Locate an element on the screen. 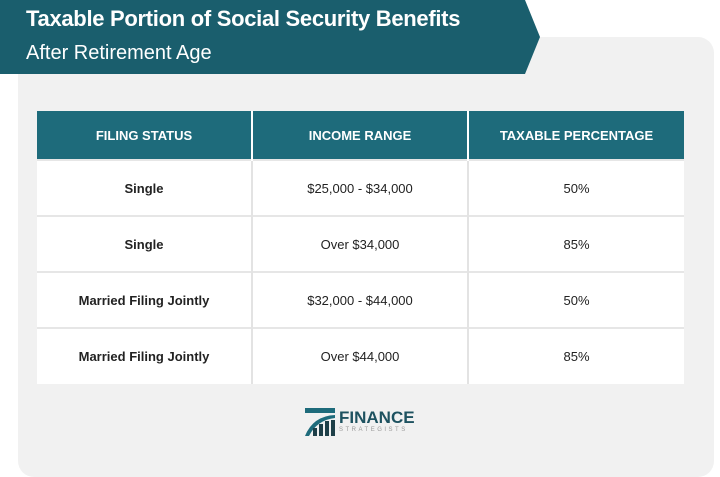 Image resolution: width=720 pixels, height=477 pixels. page-subtitle: After Retirement Age is located at coordinates (119, 53).